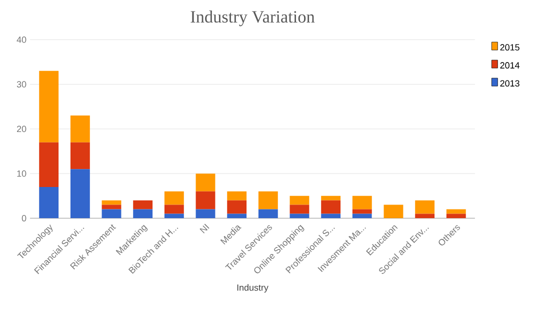 The width and height of the screenshot is (554, 325). I want to click on x-axis-title: Industry, so click(252, 288).